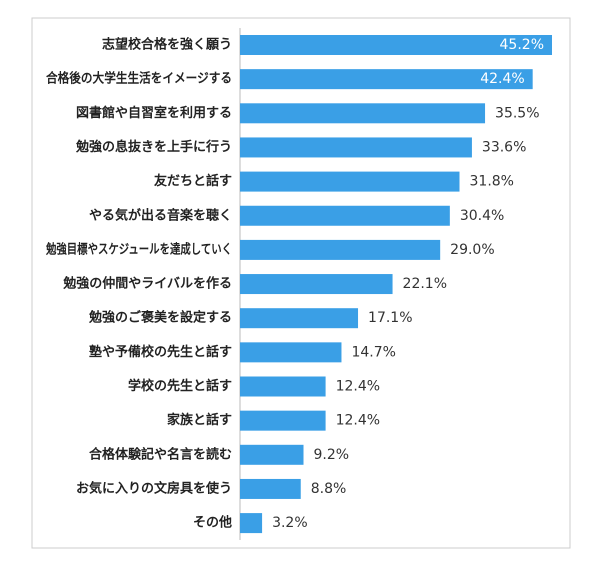 The width and height of the screenshot is (600, 588). Describe the element at coordinates (160, 352) in the screenshot. I see `category-label: 塾や予備校の先生と話す` at that location.